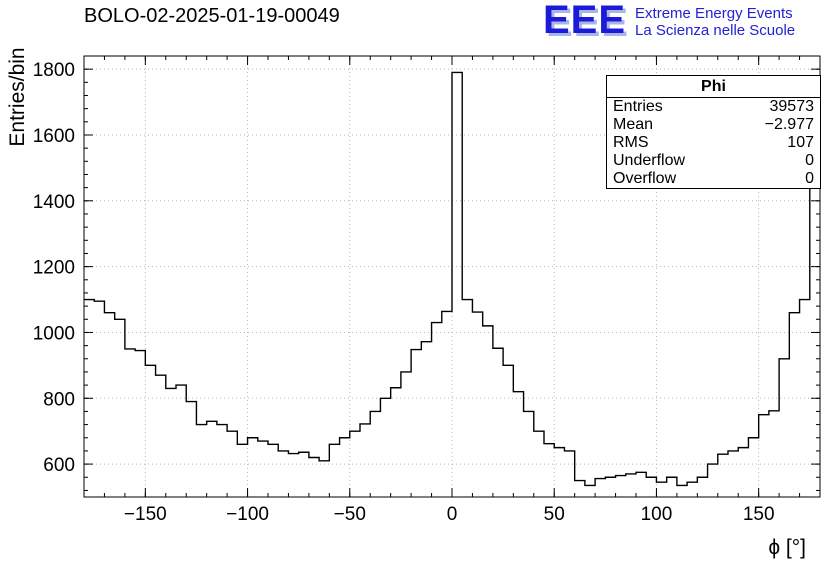 Image resolution: width=836 pixels, height=572 pixels. What do you see at coordinates (714, 13) in the screenshot?
I see `eee-logo-line1: Extreme Energy Events` at bounding box center [714, 13].